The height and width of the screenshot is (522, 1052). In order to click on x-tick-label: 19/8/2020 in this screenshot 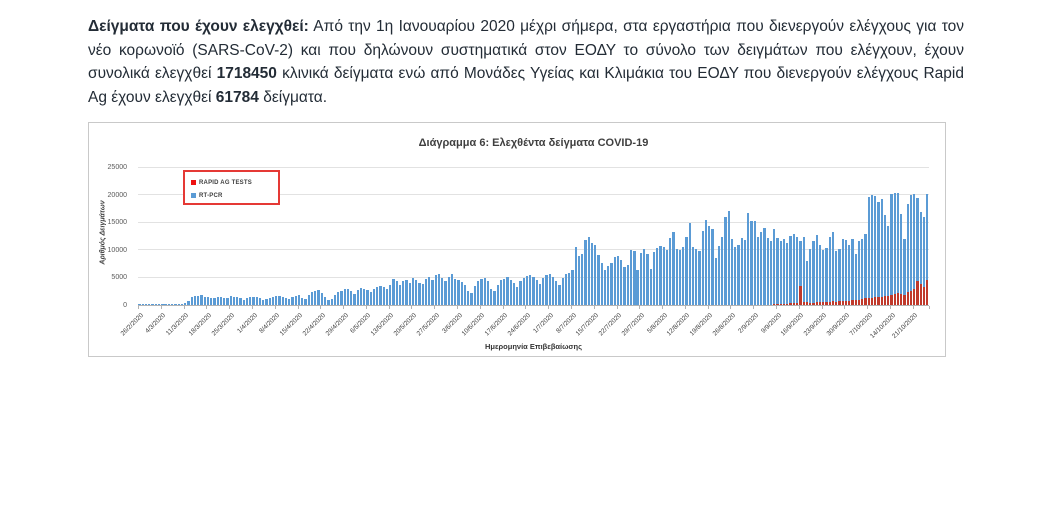, I will do `click(701, 325)`.